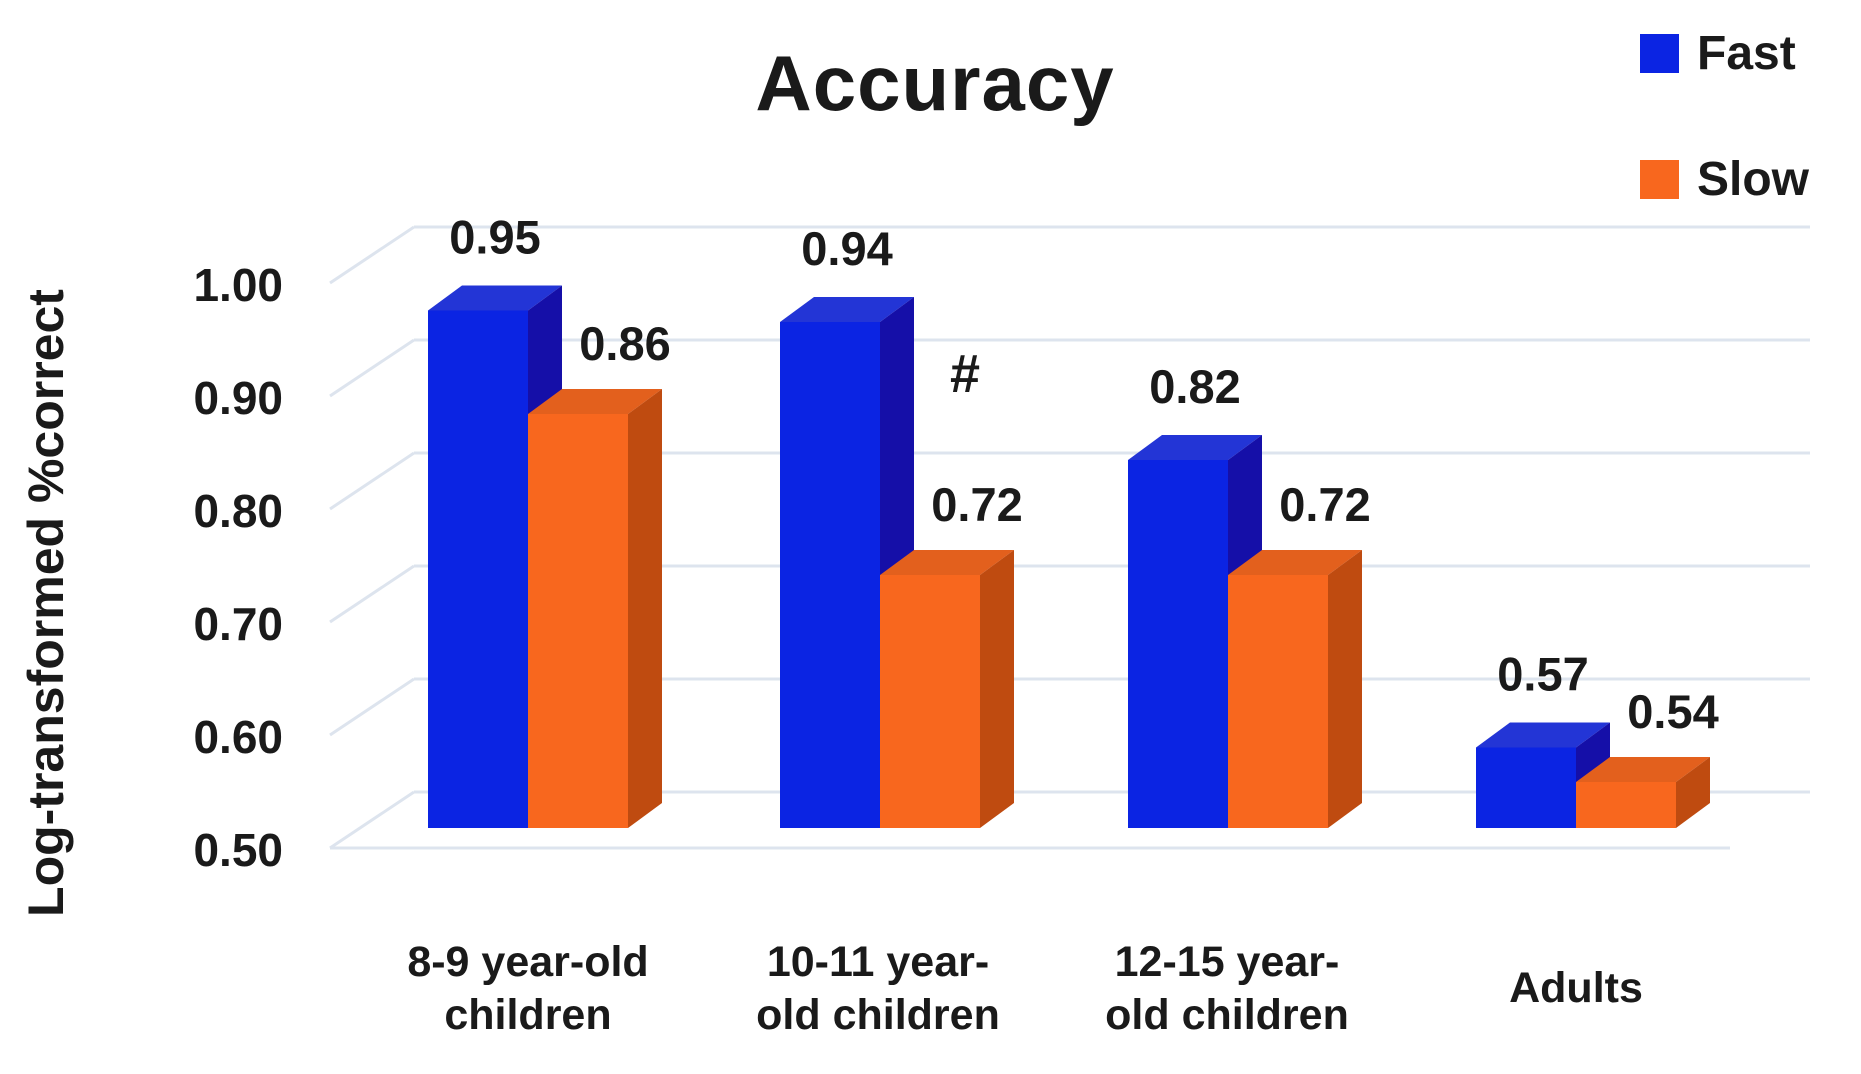  What do you see at coordinates (965, 374) in the screenshot?
I see `significance-annotation: #` at bounding box center [965, 374].